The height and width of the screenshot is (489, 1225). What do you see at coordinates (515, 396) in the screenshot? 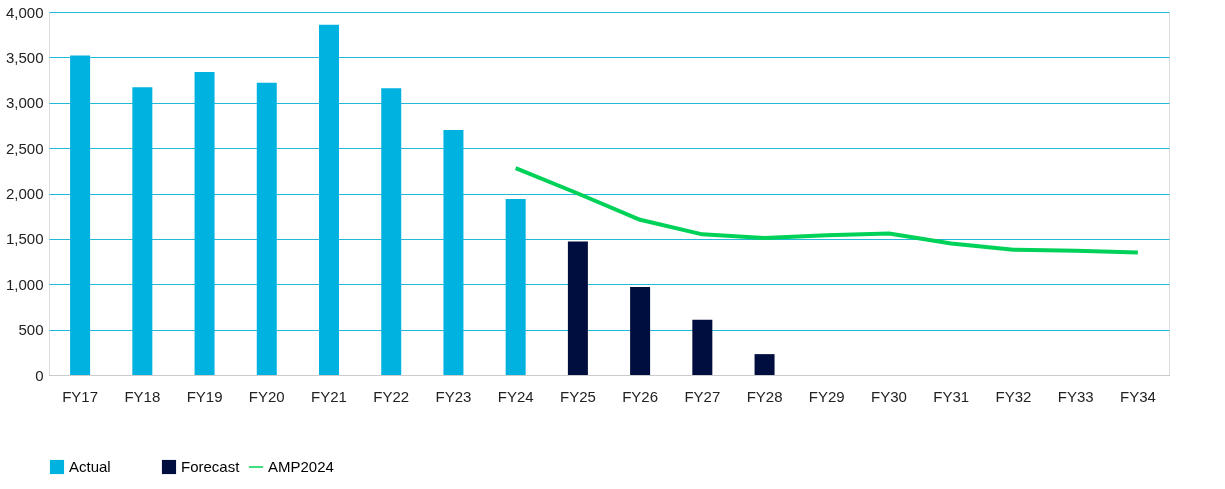
I see `x-tick-label: FY24` at bounding box center [515, 396].